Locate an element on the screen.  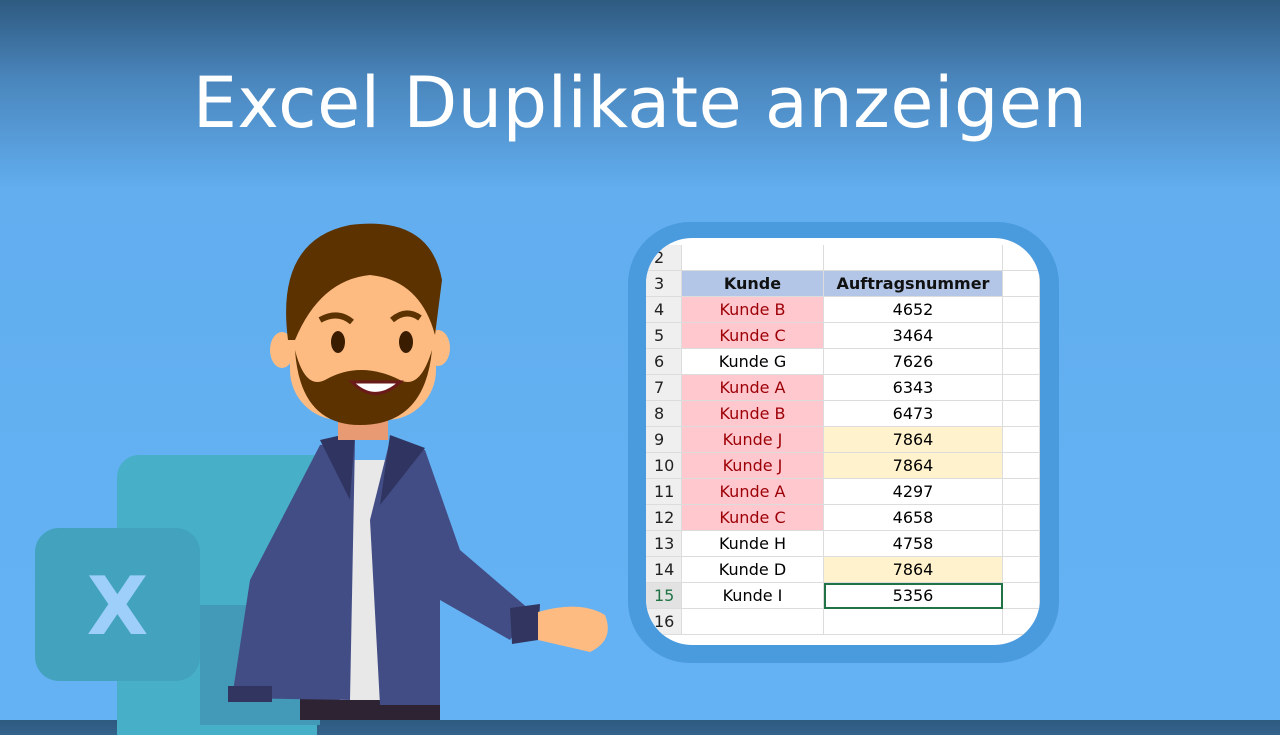
table-row: 4 Kunde B 4652 is located at coordinates (843, 310).